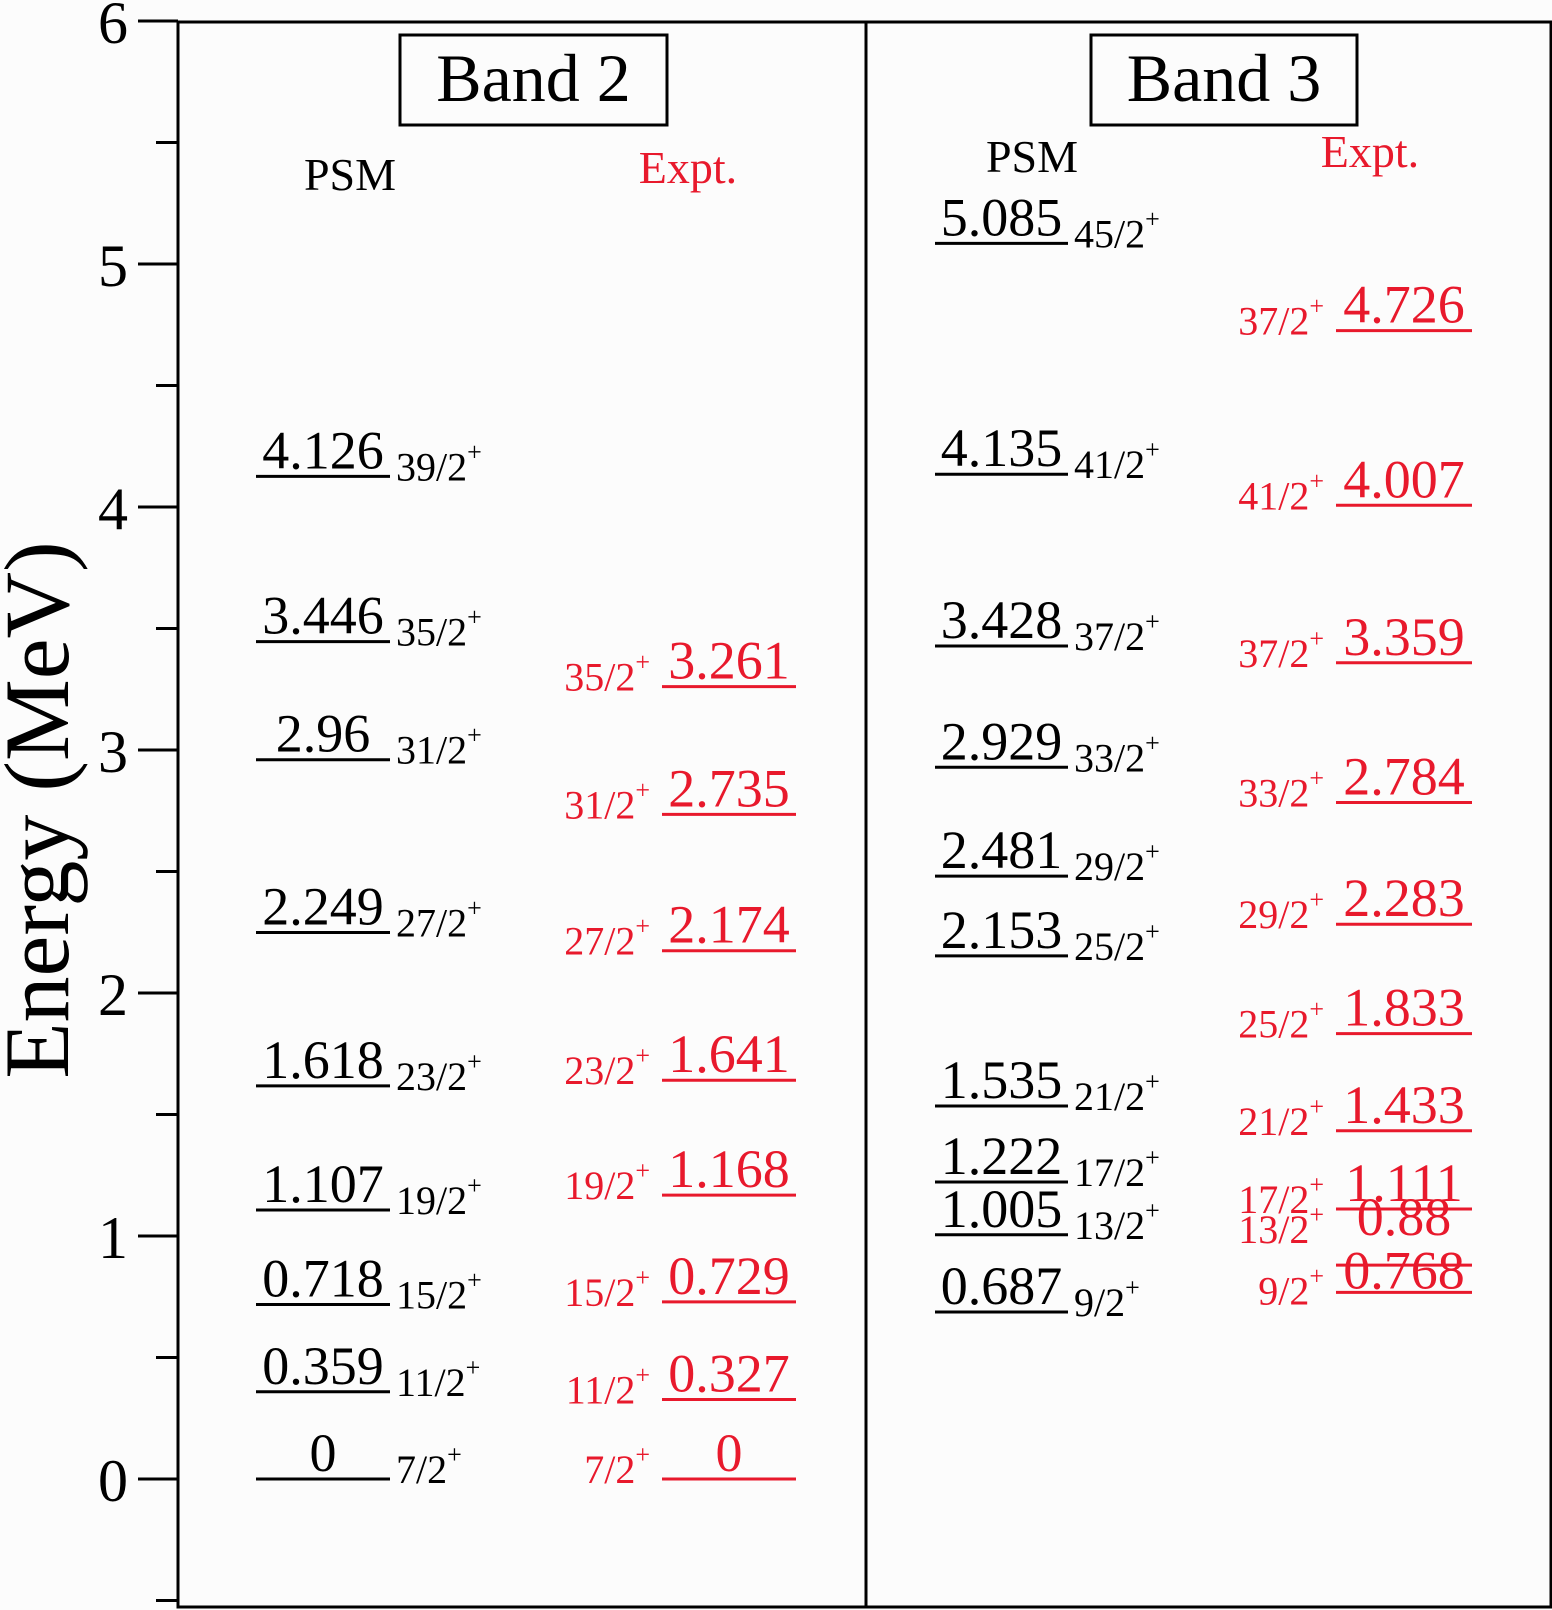 This screenshot has width=1552, height=1610. What do you see at coordinates (323, 1060) in the screenshot?
I see `psm-energy-label: 1.618` at bounding box center [323, 1060].